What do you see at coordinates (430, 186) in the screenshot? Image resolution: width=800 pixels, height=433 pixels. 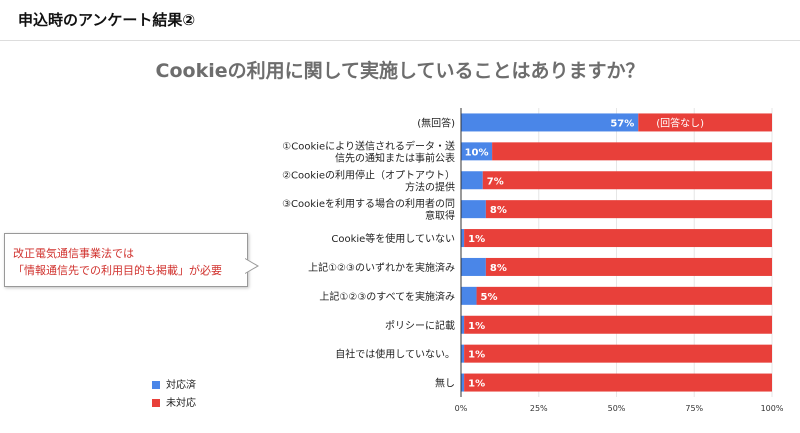 I see `category-label: 方法の提供` at bounding box center [430, 186].